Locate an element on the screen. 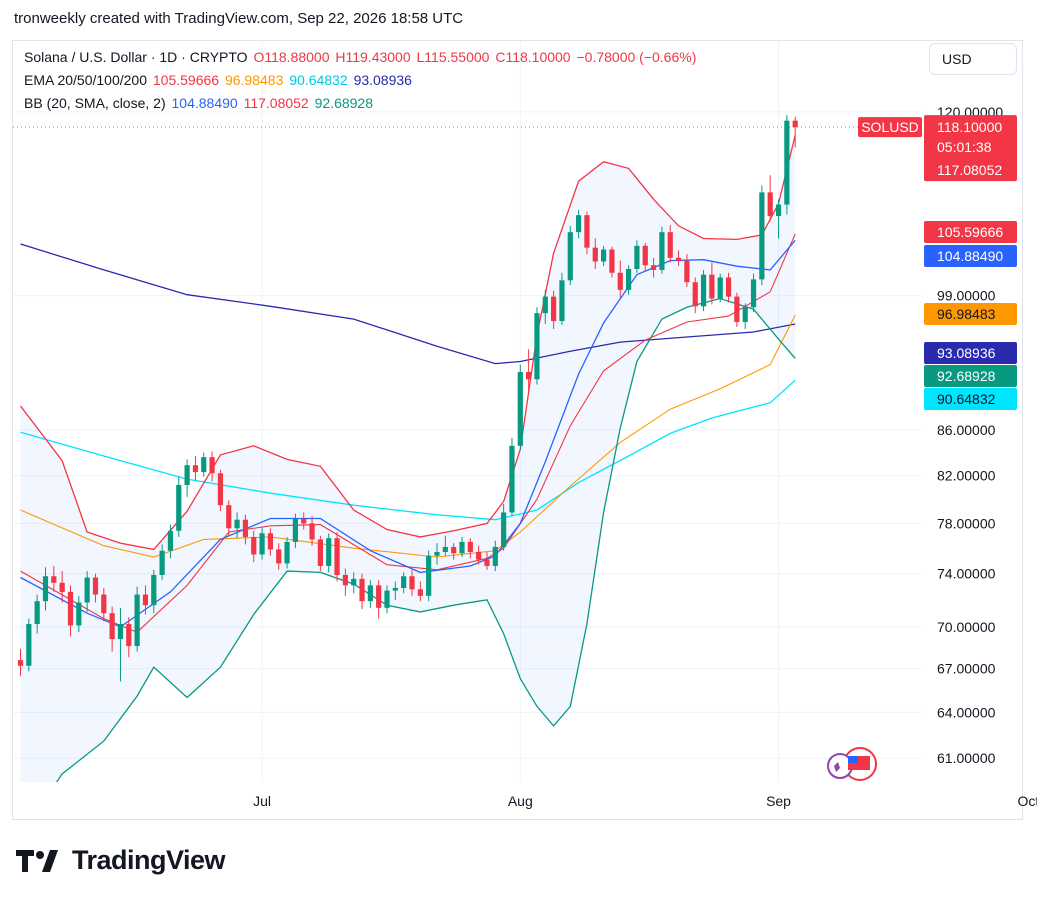 The image size is (1037, 900). y-tick-label: 86.00000 is located at coordinates (966, 430).